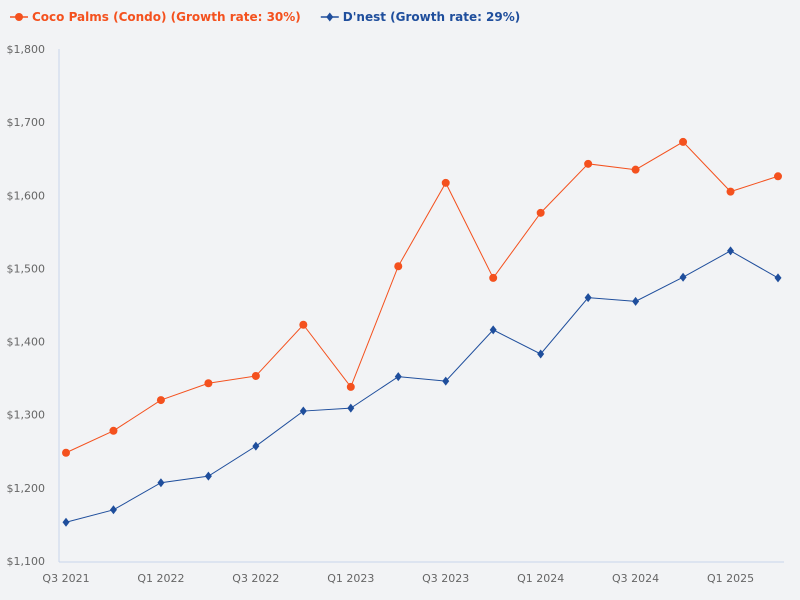  What do you see at coordinates (540, 578) in the screenshot?
I see `x-tick-label: Q1 2024` at bounding box center [540, 578].